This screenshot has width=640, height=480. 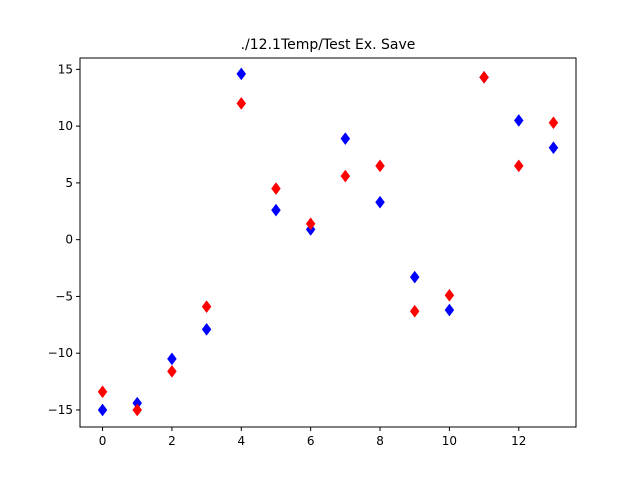 What do you see at coordinates (311, 441) in the screenshot?
I see `x-tick-label: 6` at bounding box center [311, 441].